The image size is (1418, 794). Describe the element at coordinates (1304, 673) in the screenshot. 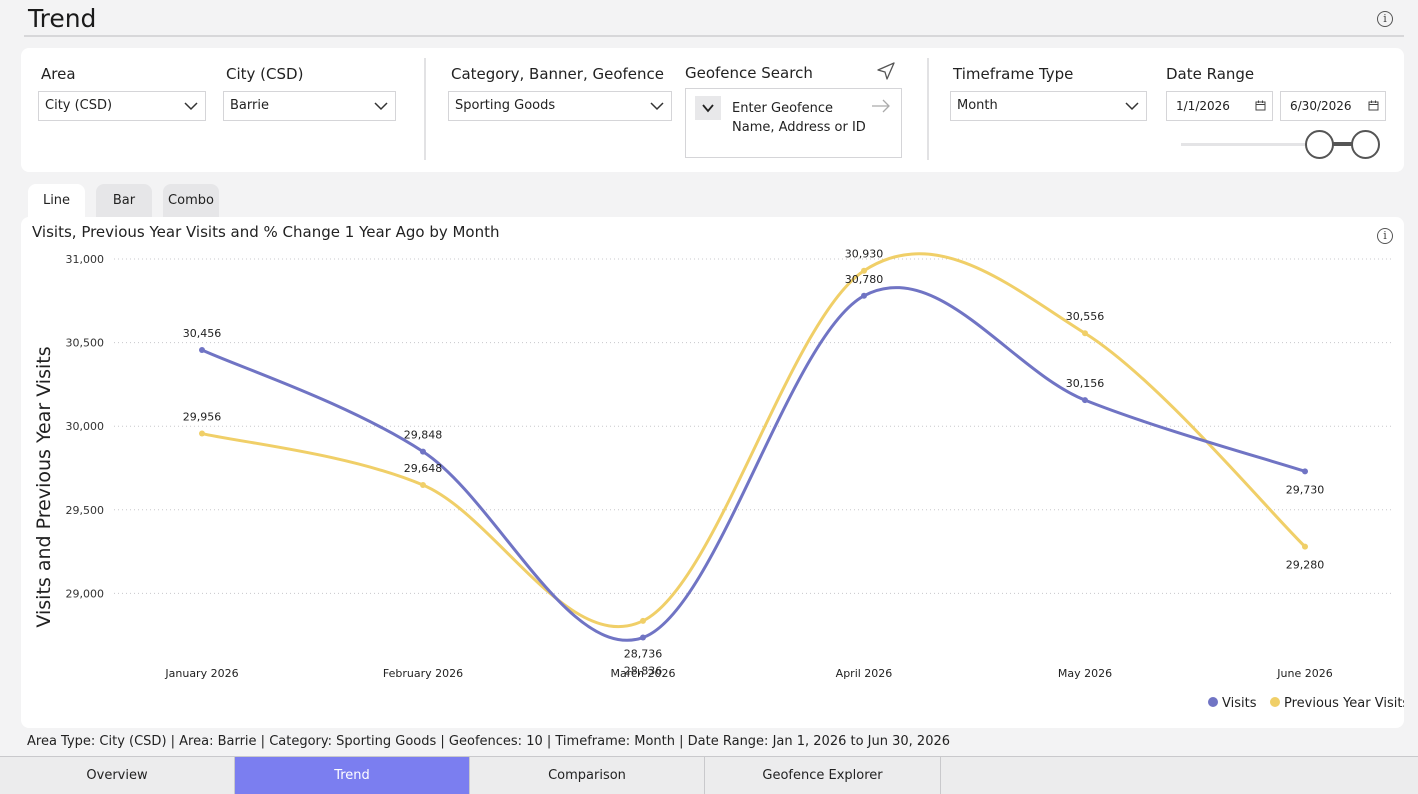

I see `x-tick-label: June 2026` at that location.